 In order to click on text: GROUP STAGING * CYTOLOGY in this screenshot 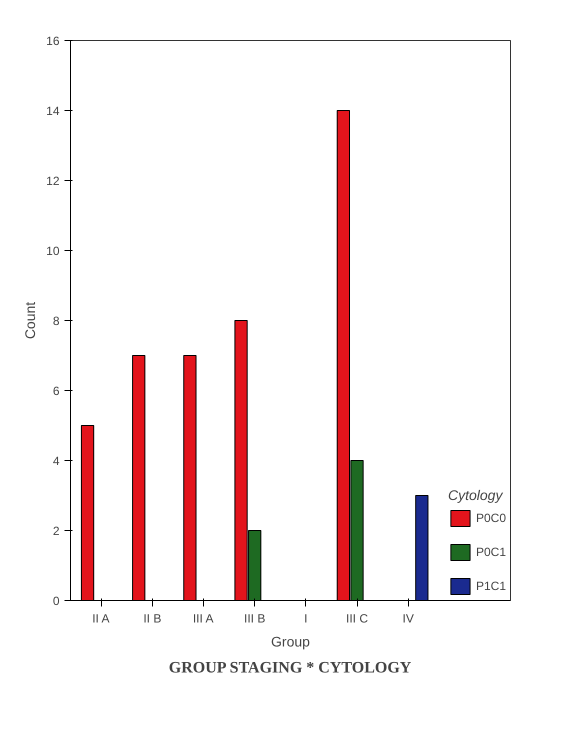, I will do `click(290, 668)`.